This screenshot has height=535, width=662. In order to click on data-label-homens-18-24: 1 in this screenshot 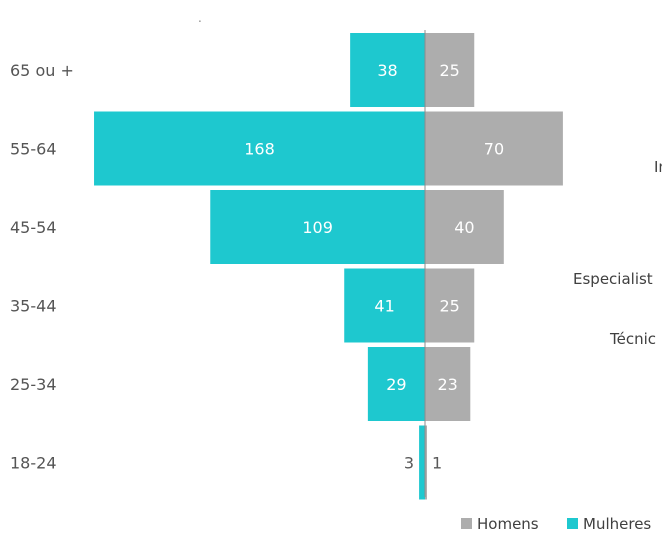, I will do `click(437, 463)`.